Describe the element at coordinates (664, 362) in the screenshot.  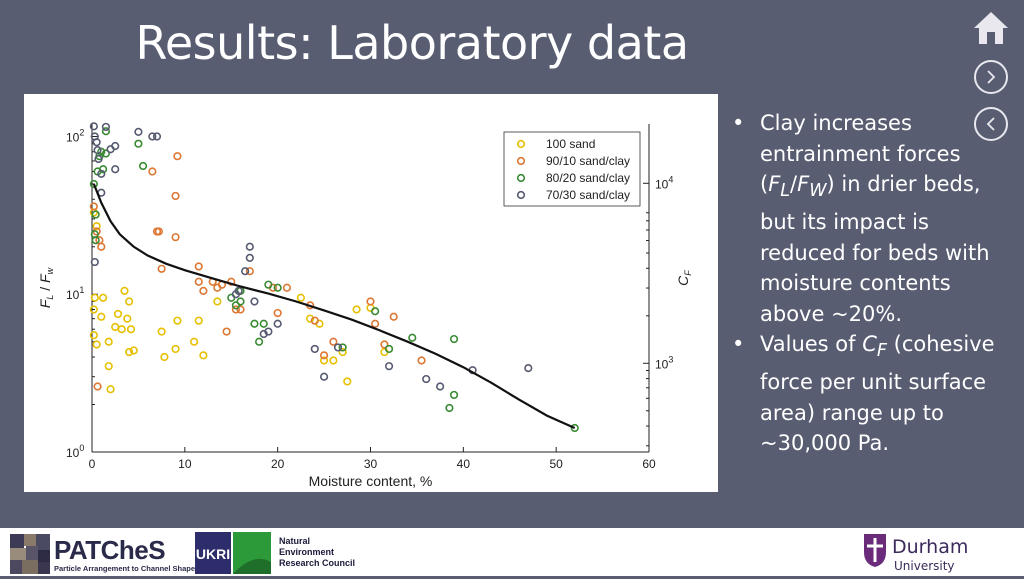
I see `y-tick-label-right: 103` at that location.